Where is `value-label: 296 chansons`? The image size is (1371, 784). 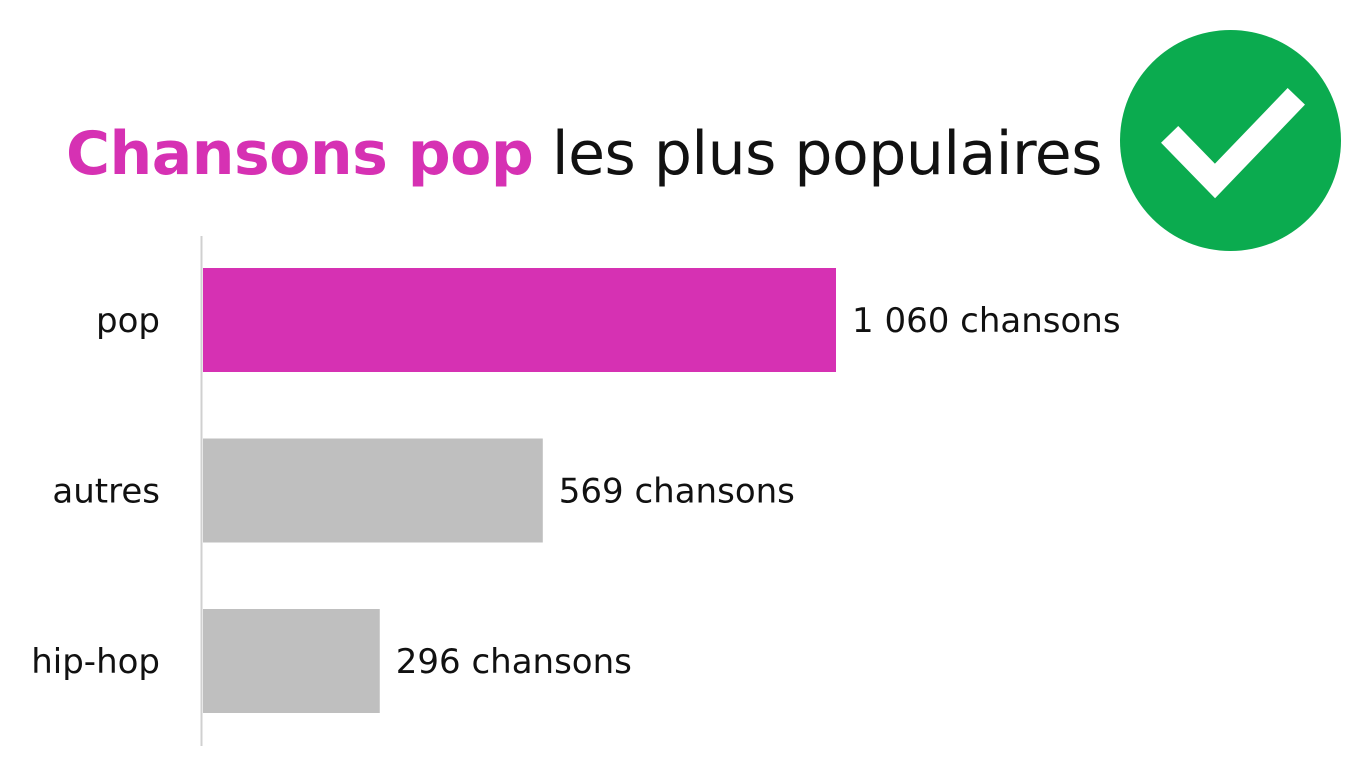 value-label: 296 chansons is located at coordinates (514, 662).